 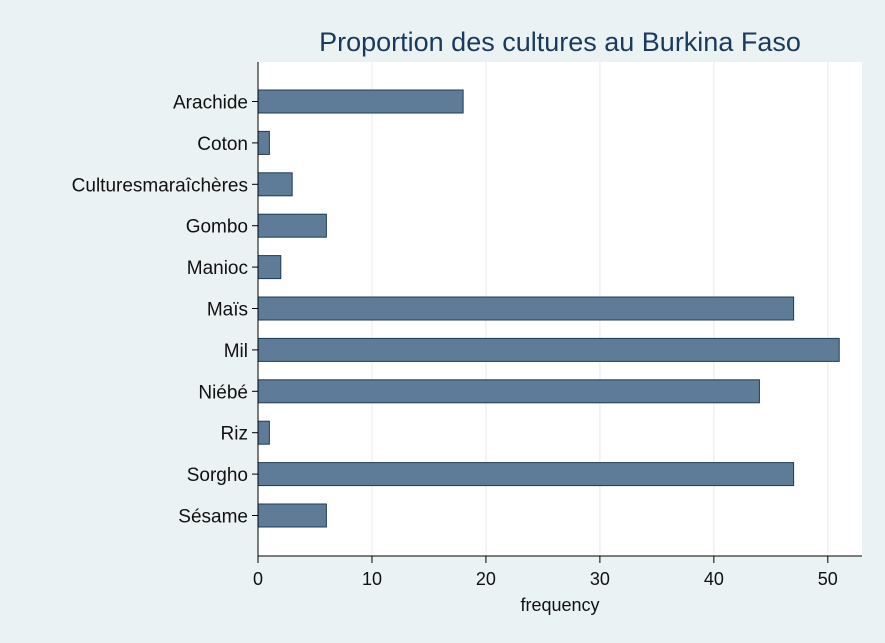 I want to click on x-tick-label: 40, so click(x=714, y=579).